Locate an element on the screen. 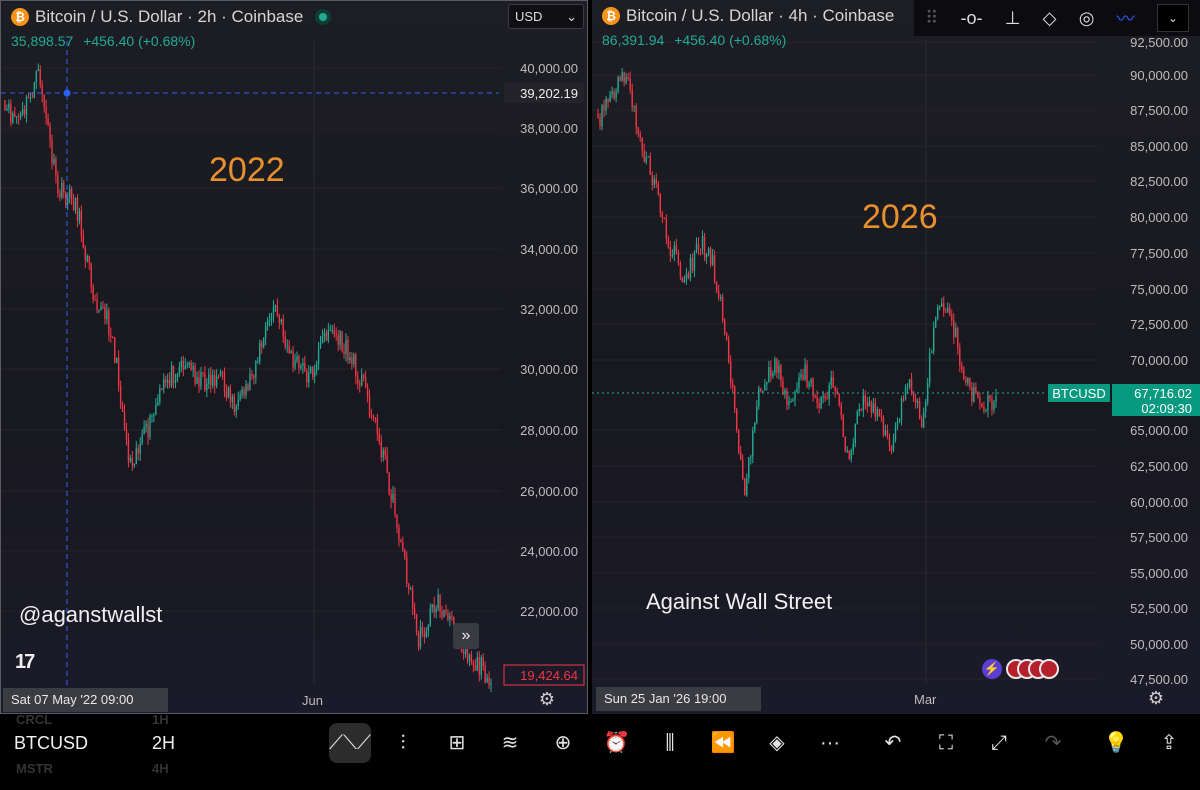 Image resolution: width=1200 pixels, height=790 pixels. y-tick-label: 75,000.00 is located at coordinates (1159, 289).